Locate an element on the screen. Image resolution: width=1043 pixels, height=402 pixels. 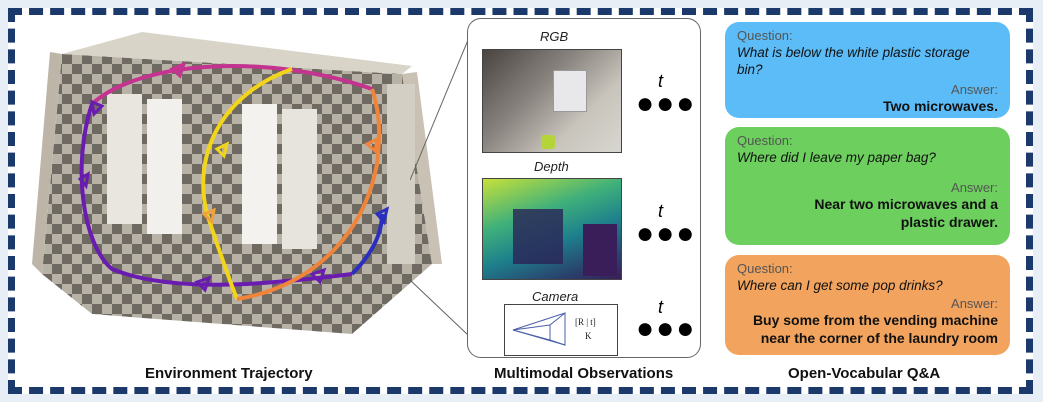
camera-intrinsic: K is located at coordinates (588, 336).